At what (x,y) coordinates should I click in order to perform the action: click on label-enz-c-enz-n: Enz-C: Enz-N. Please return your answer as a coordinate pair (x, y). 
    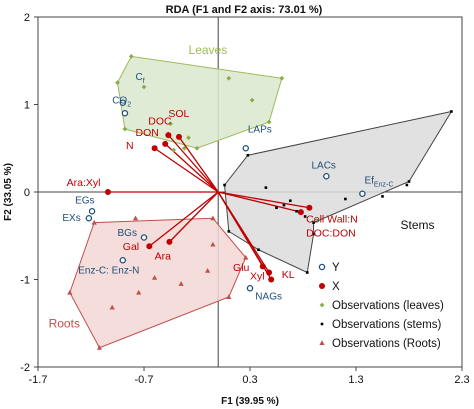
    Looking at the image, I should click on (108, 270).